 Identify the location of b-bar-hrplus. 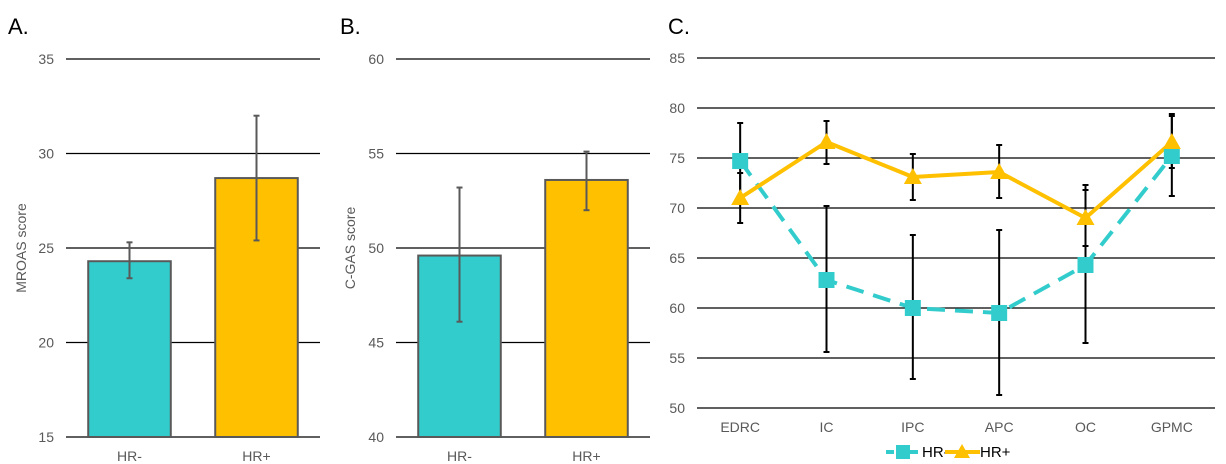
(586, 308).